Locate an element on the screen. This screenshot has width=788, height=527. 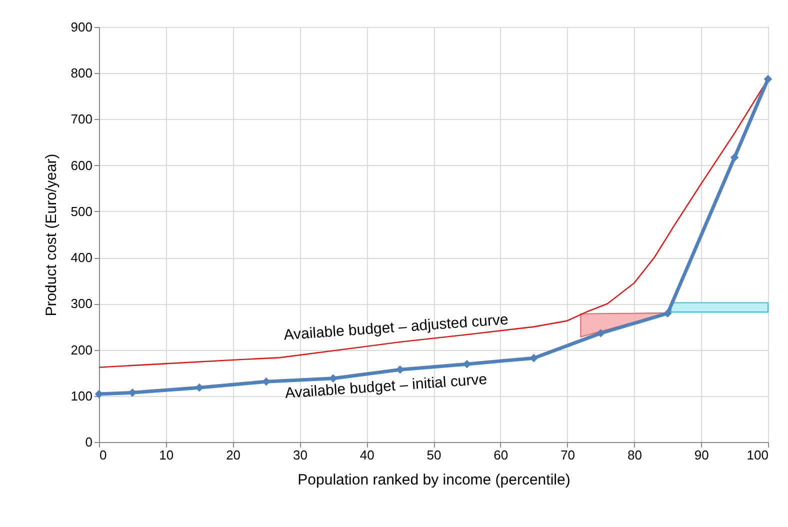
y-tick-label: 700 is located at coordinates (81, 119).